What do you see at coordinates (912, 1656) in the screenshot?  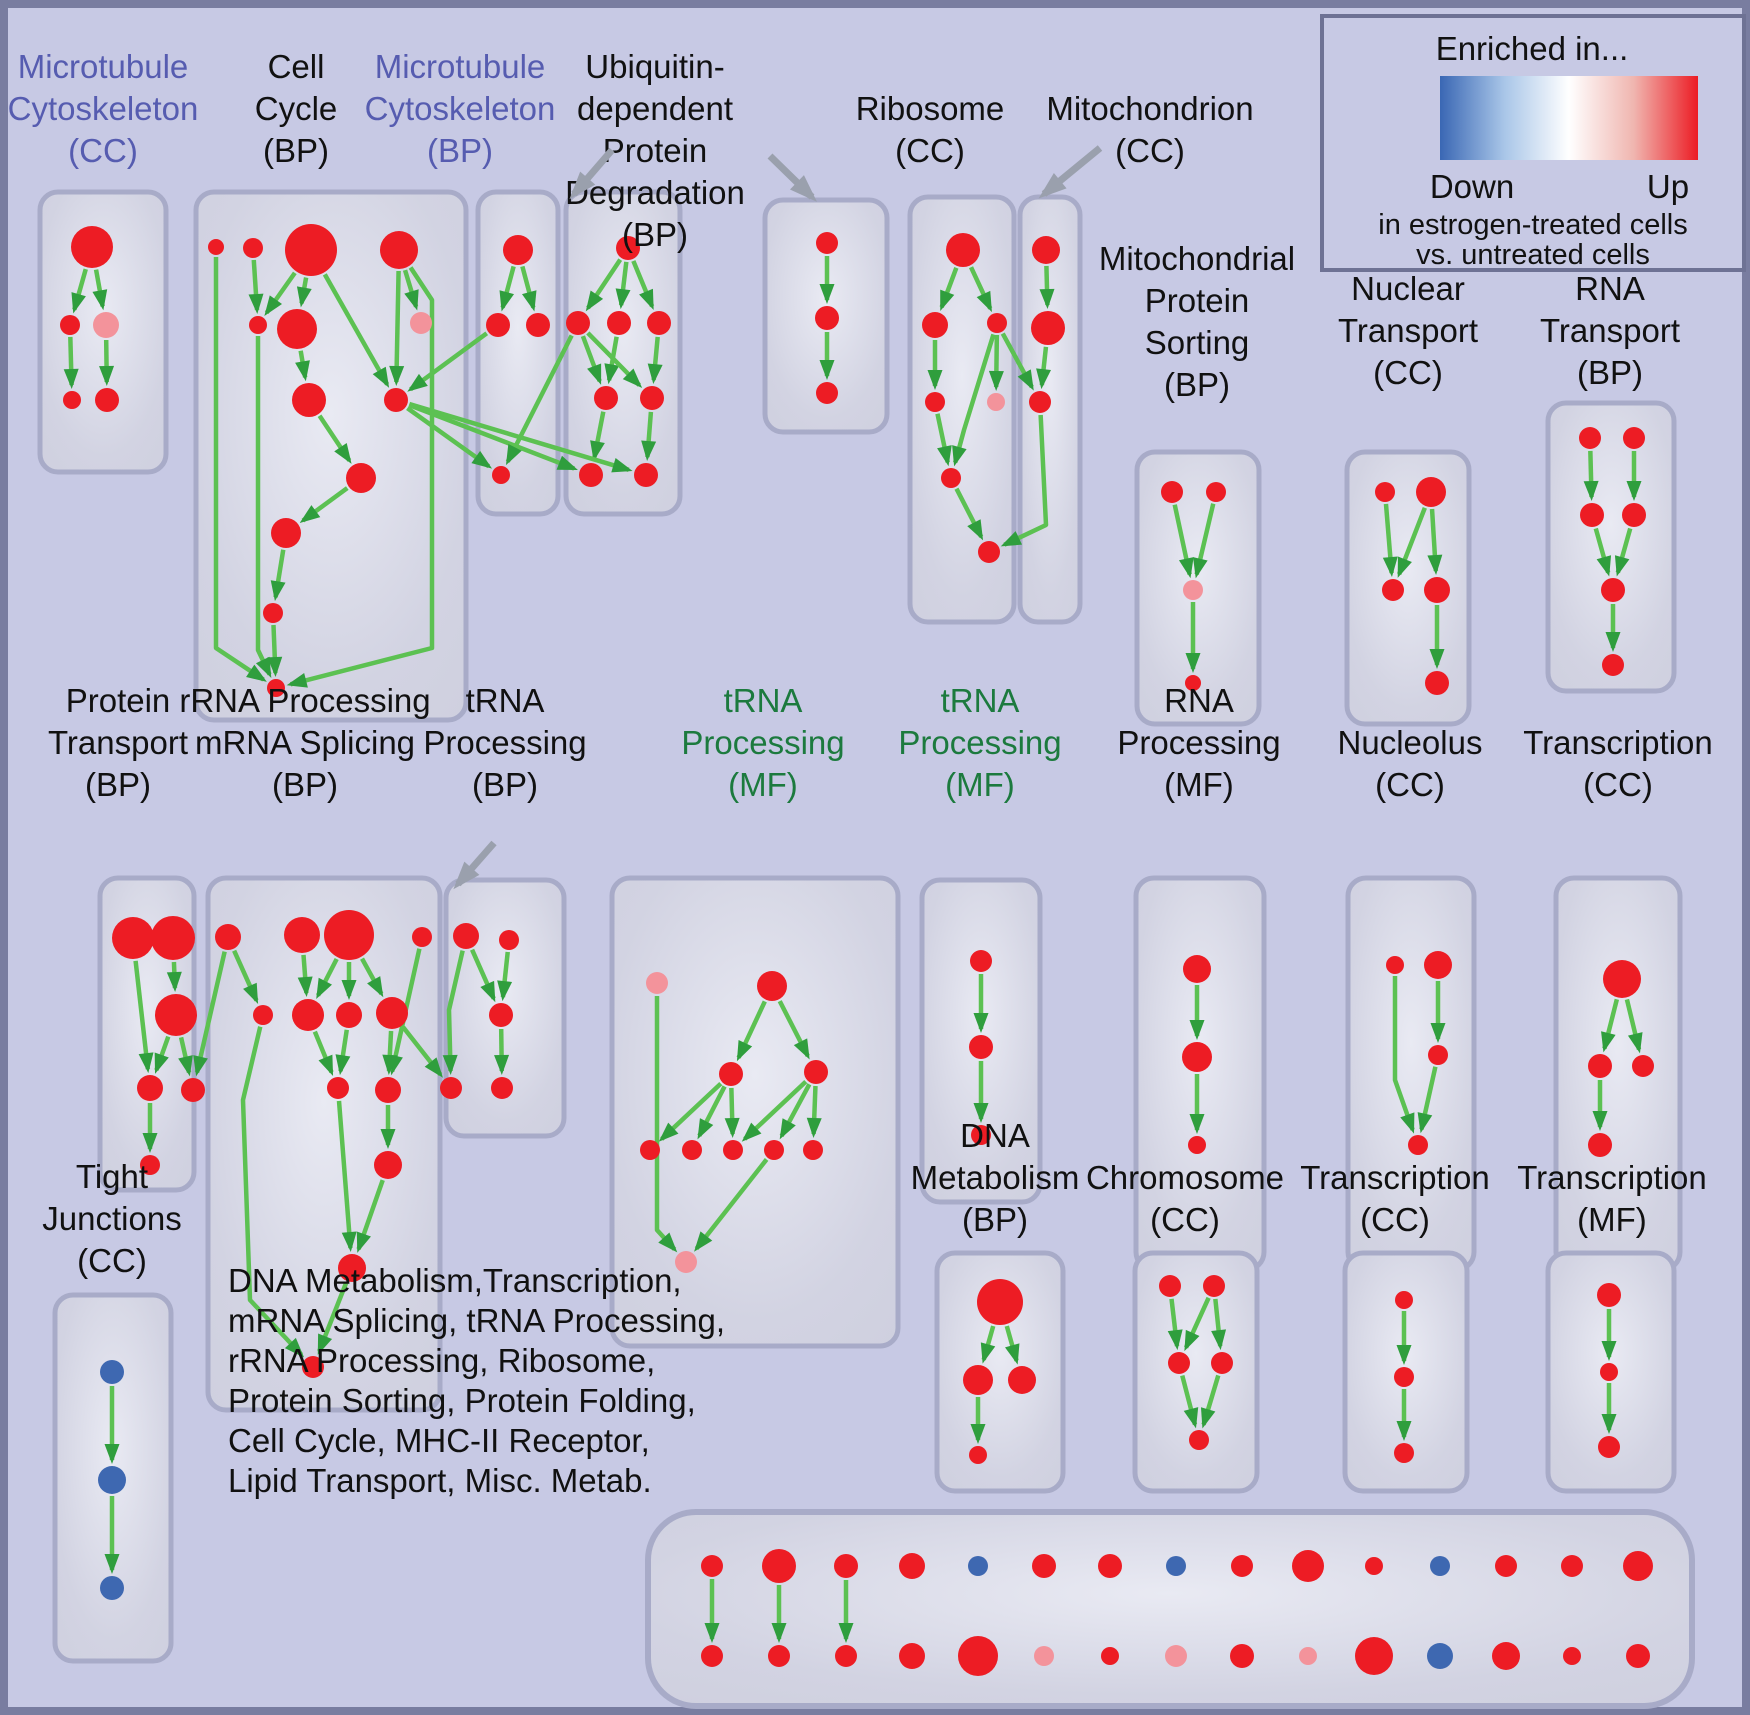 I see `node-strip-col4-bottom` at bounding box center [912, 1656].